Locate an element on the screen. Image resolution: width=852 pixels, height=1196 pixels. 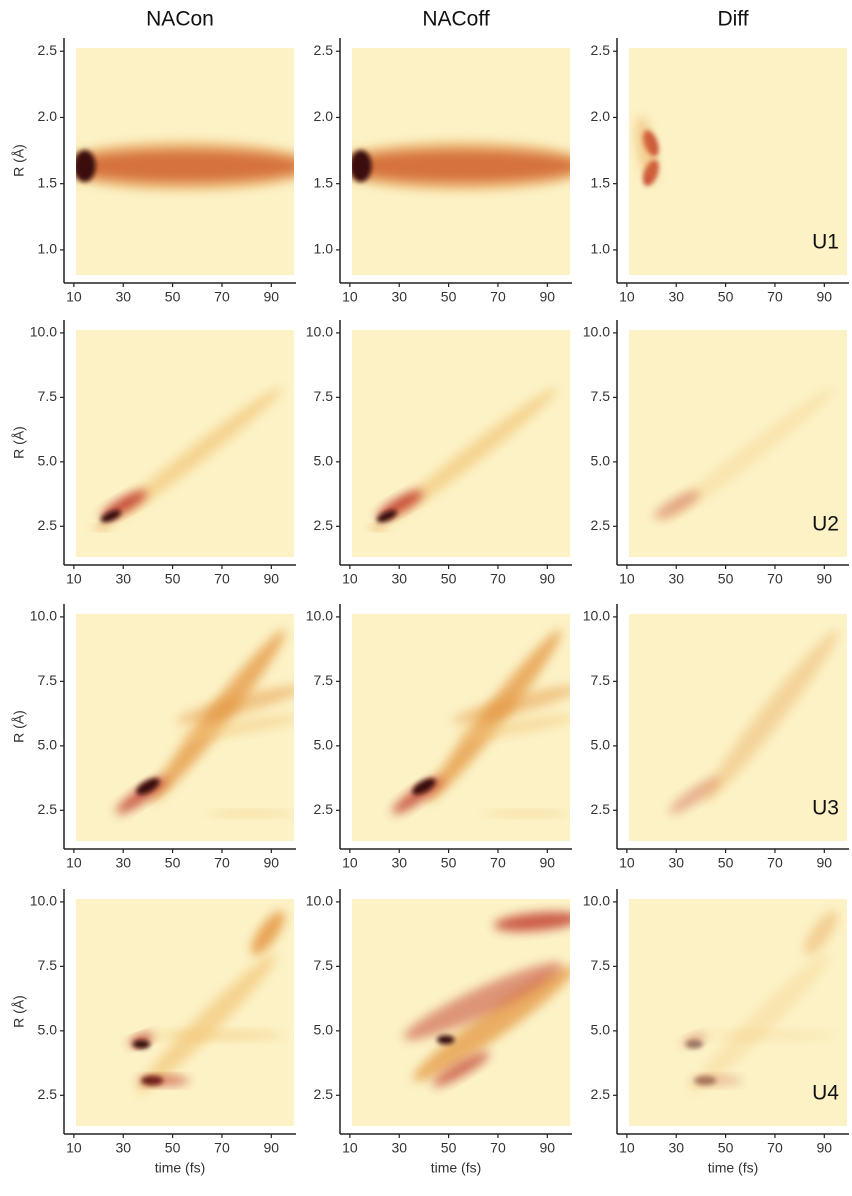
panel-label: U2 is located at coordinates (825, 524).